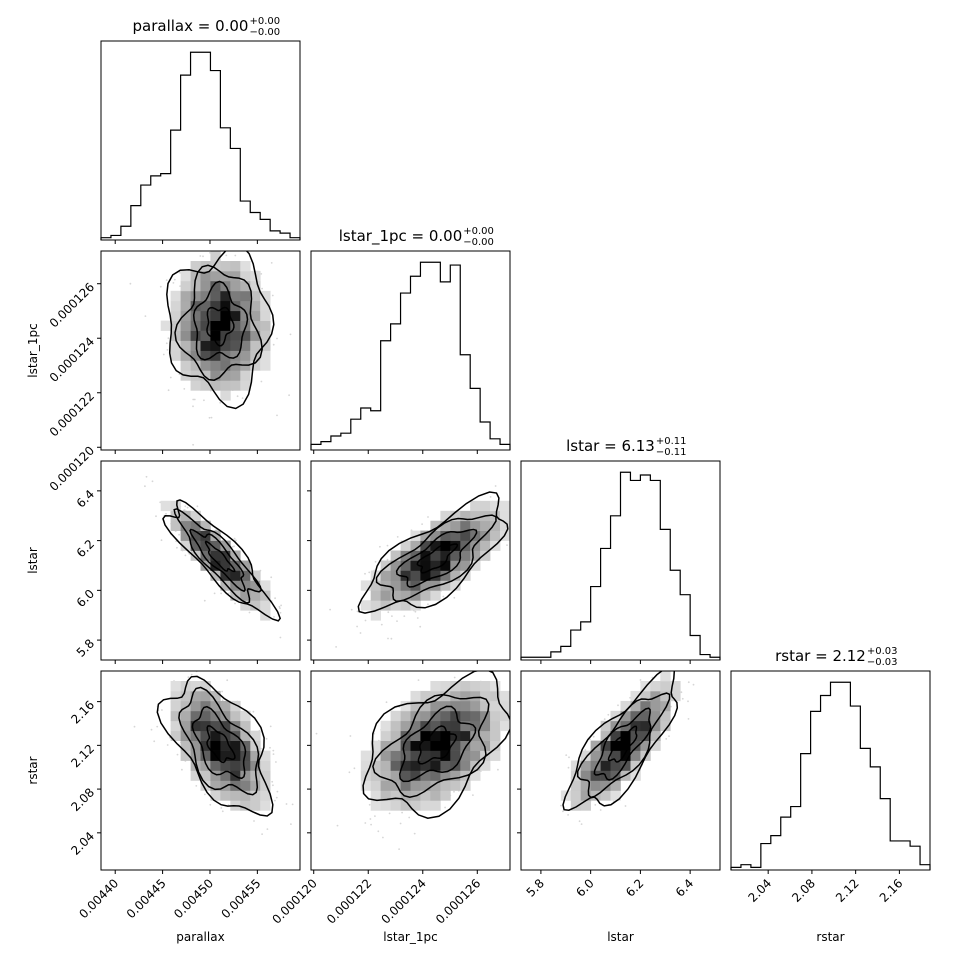 The image size is (970, 970). I want to click on title-upper-error-parallax: +0.00, so click(264, 21).